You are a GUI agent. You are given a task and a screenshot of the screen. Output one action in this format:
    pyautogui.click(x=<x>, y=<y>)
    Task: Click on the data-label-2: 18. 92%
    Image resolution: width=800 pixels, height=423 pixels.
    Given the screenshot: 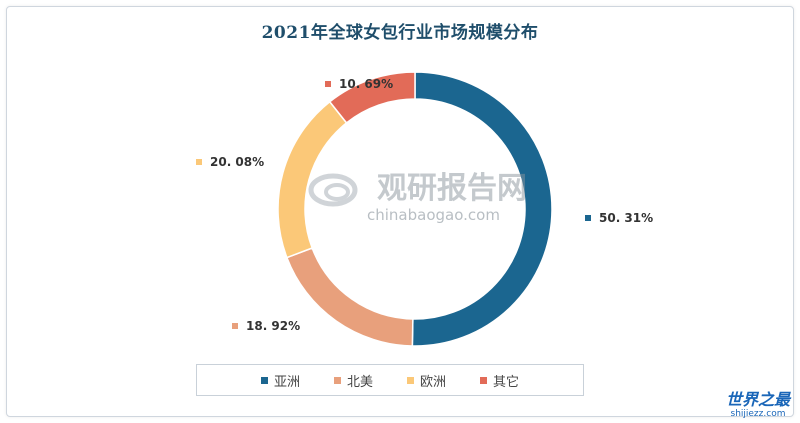 What is the action you would take?
    pyautogui.click(x=273, y=326)
    